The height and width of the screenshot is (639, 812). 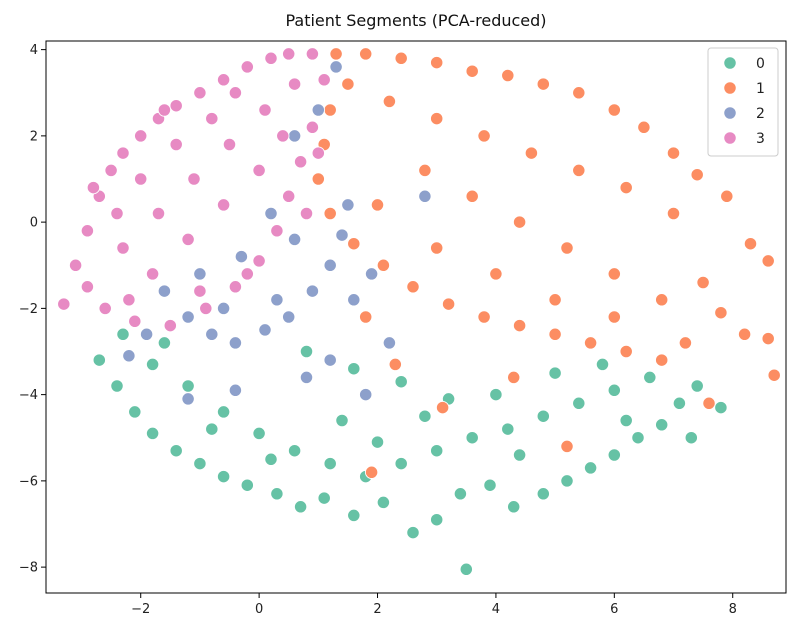 I want to click on x-tick-label-2: 2, so click(x=377, y=609).